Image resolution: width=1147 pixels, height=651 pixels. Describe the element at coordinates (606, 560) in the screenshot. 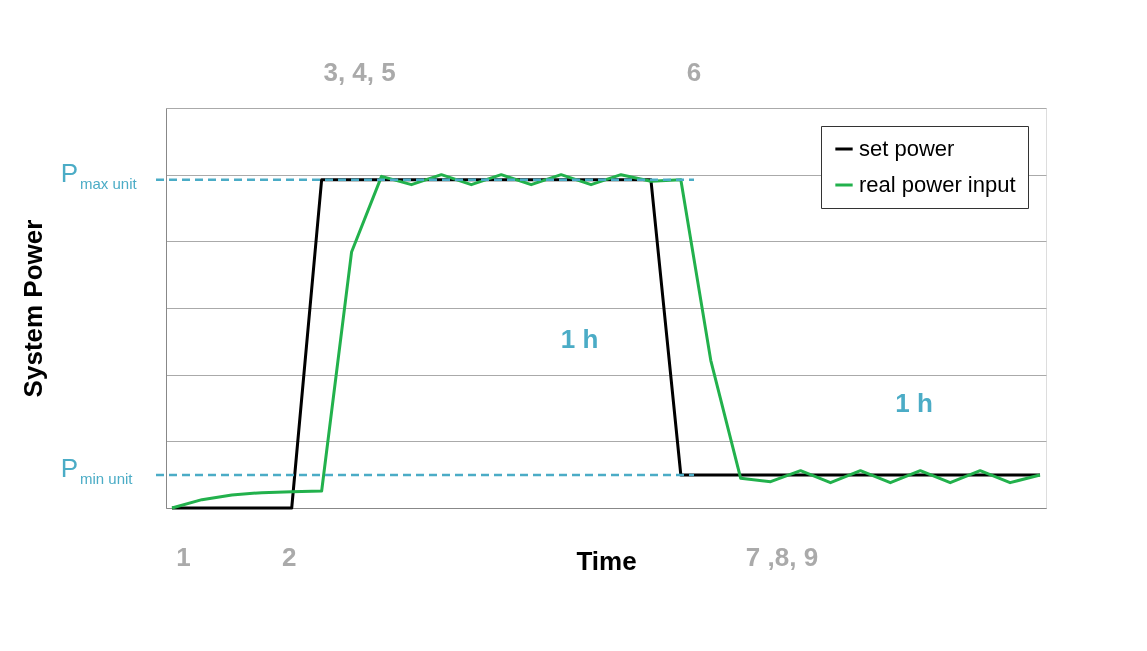

I see `x-axis-title: Time` at that location.